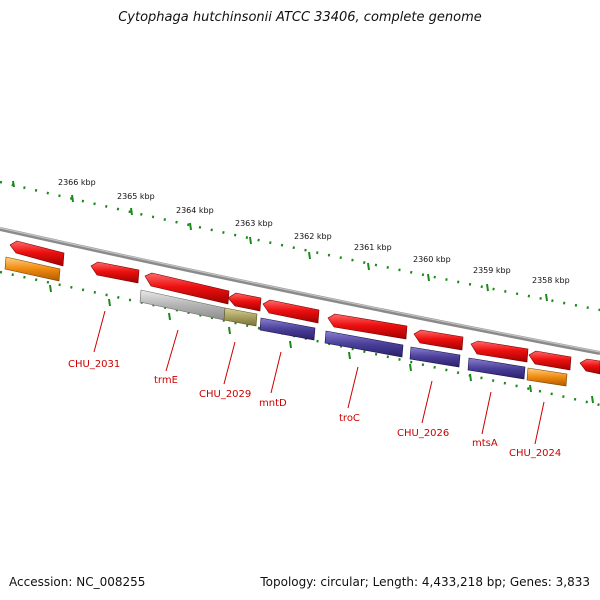 The height and width of the screenshot is (600, 600). I want to click on gene-label: troC, so click(349, 418).